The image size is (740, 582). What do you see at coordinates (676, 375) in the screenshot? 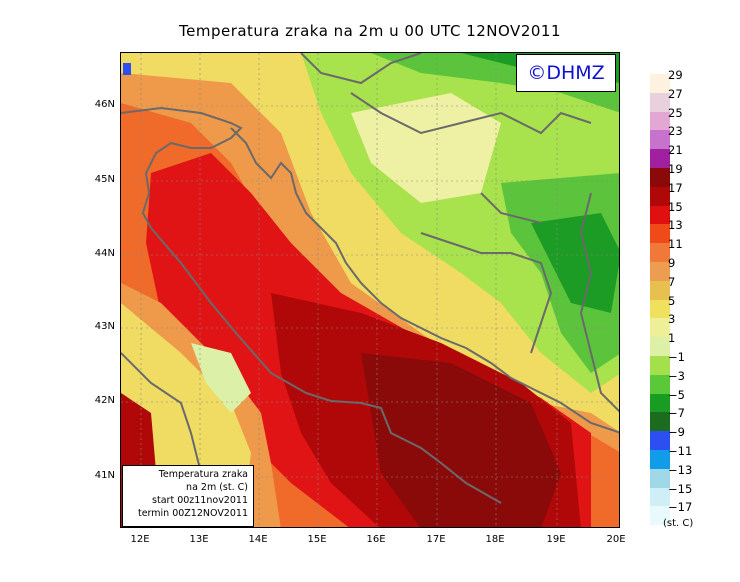
I see `legend-label: −3` at bounding box center [676, 375].